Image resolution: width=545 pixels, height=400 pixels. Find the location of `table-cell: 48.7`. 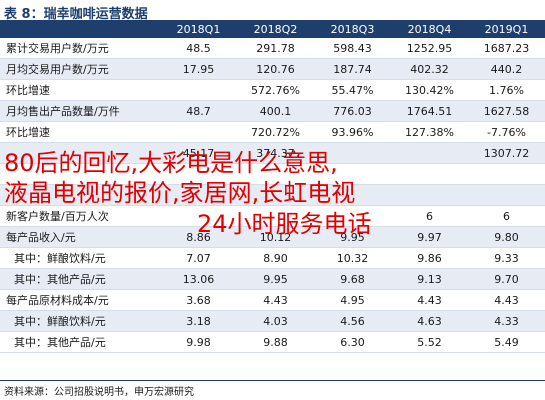

table-cell: 48.7 is located at coordinates (198, 111).